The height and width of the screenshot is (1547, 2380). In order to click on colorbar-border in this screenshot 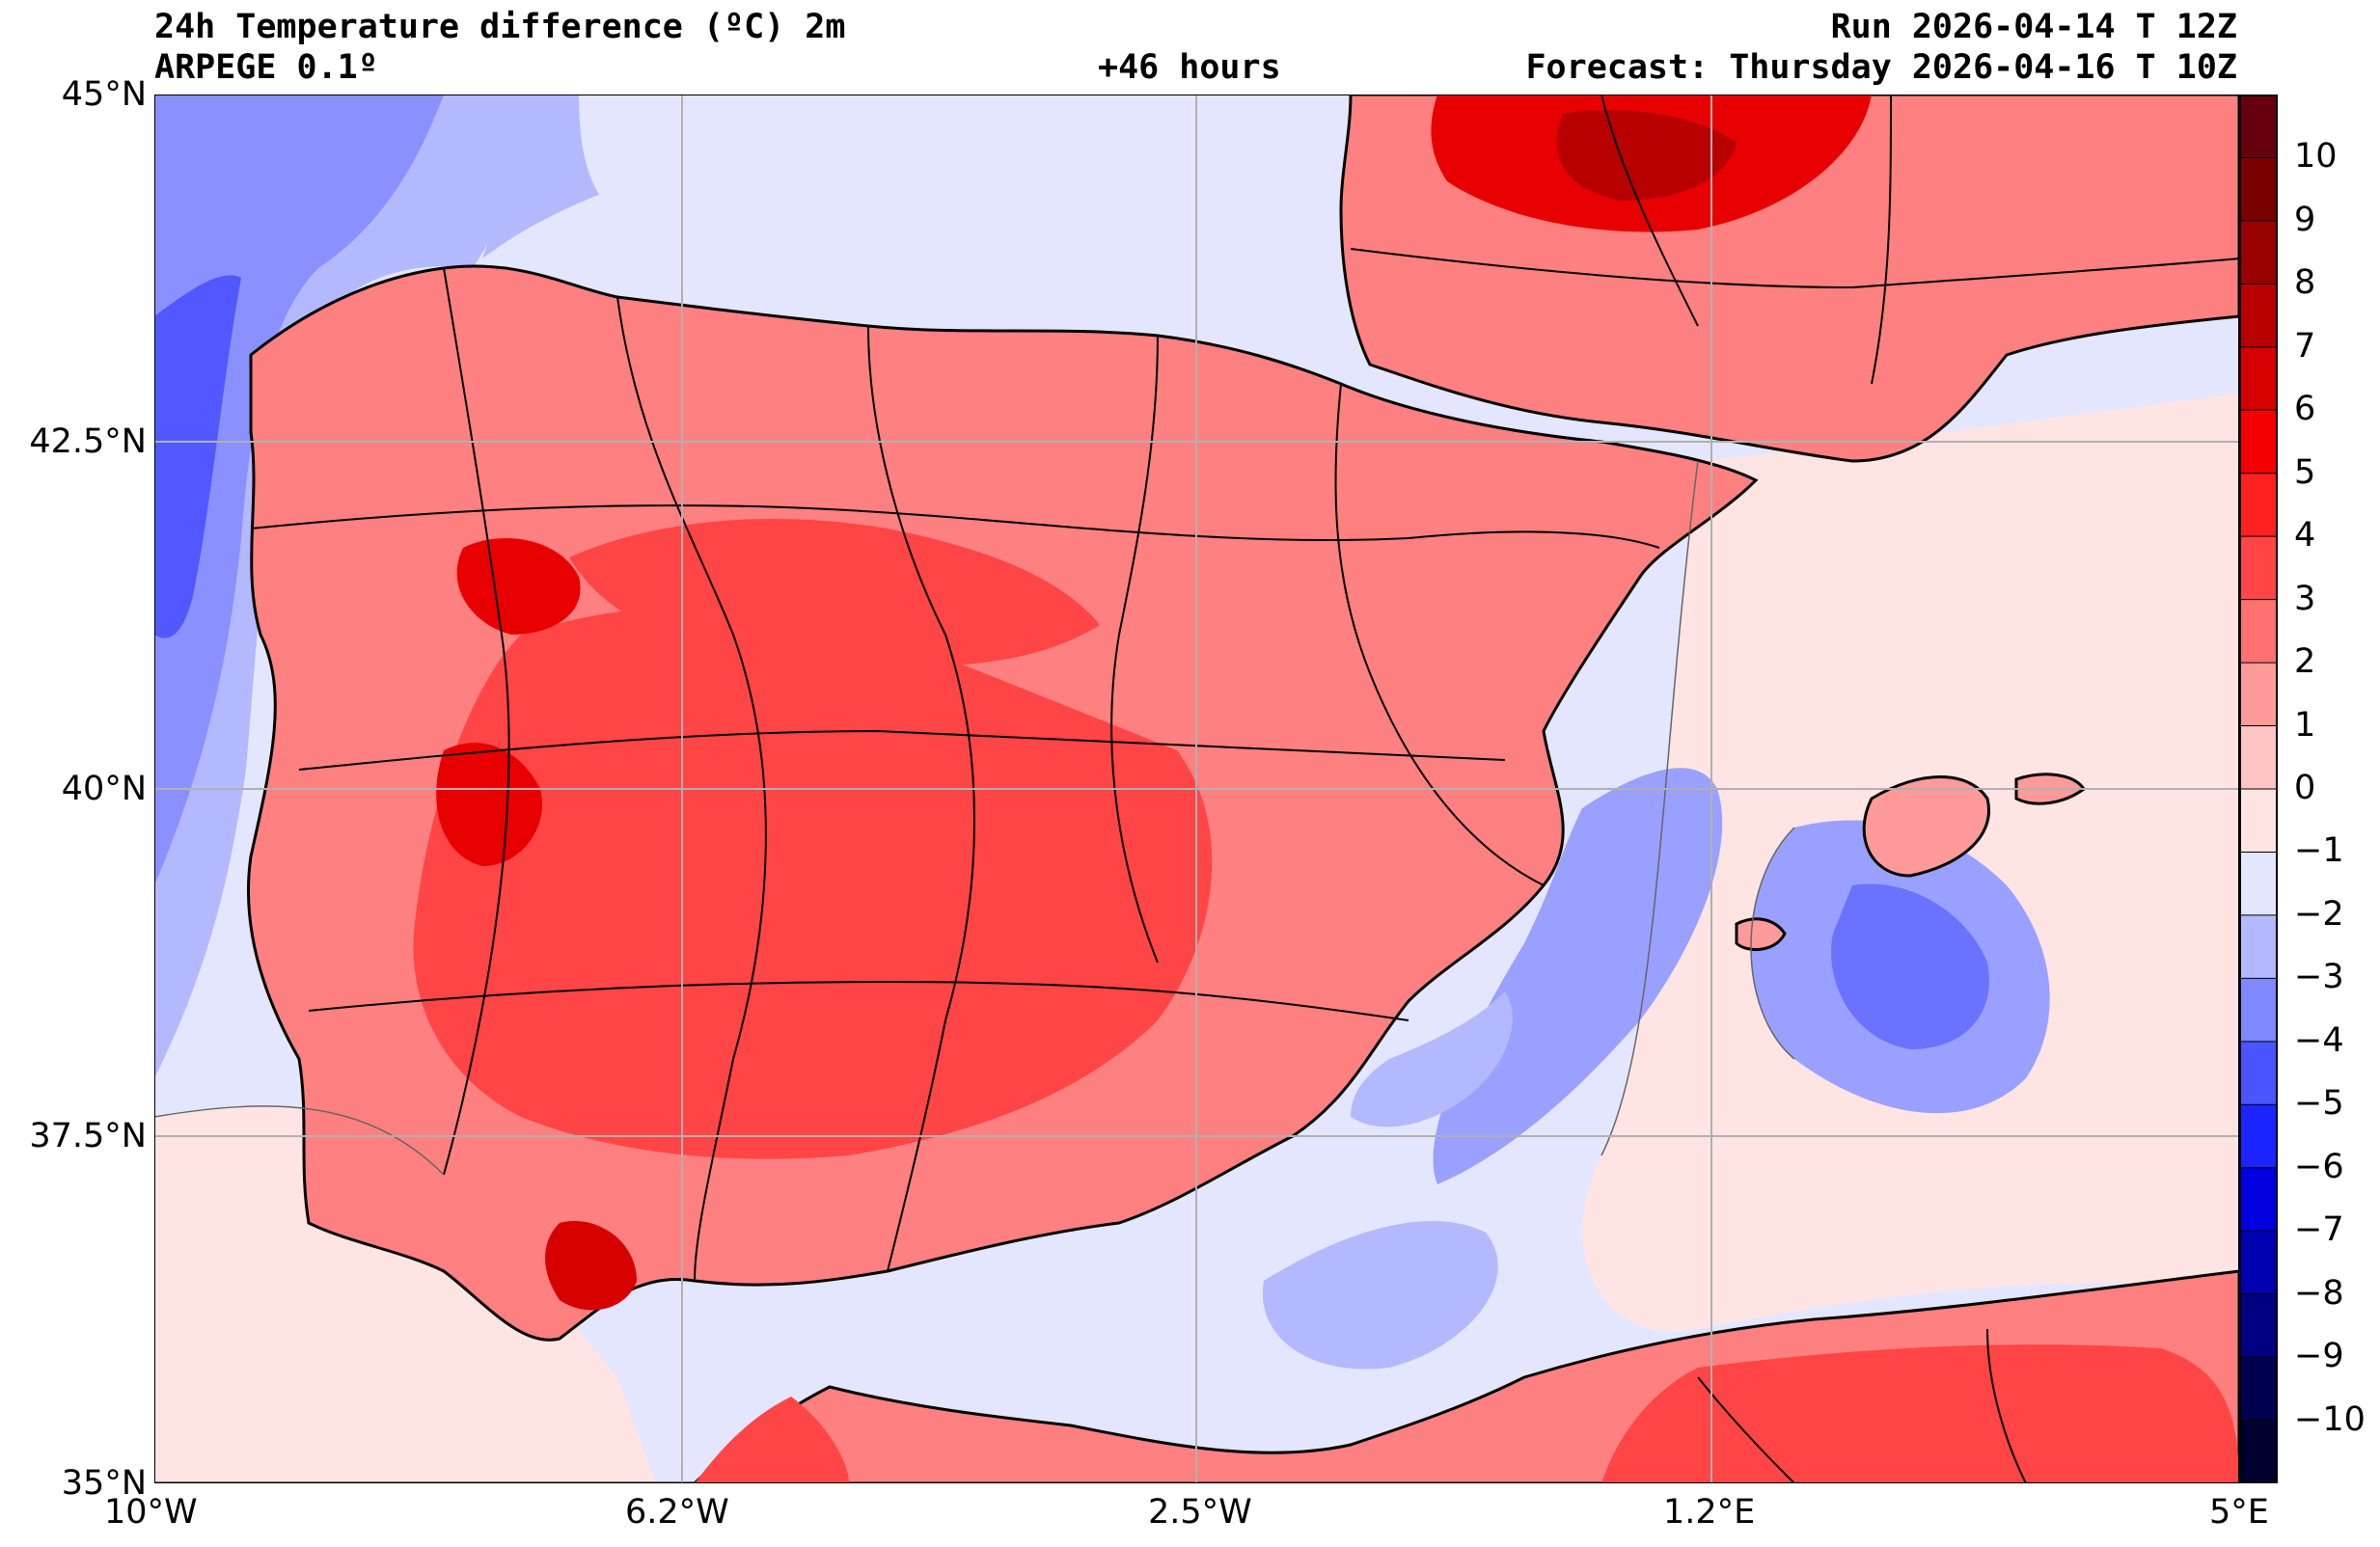, I will do `click(2258, 789)`.